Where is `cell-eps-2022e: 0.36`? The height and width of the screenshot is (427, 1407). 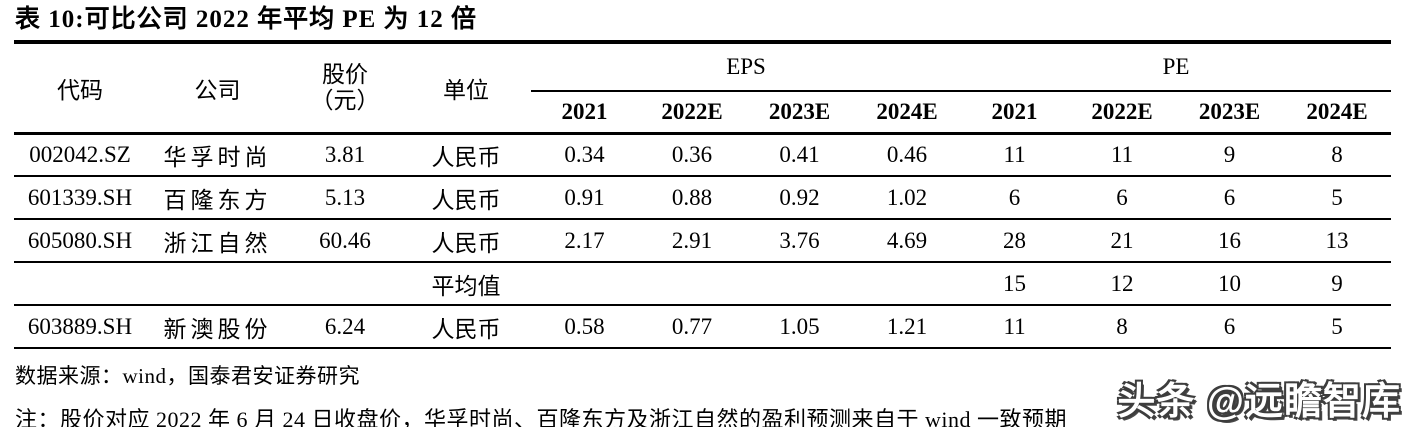
cell-eps-2022e: 0.36 is located at coordinates (692, 155).